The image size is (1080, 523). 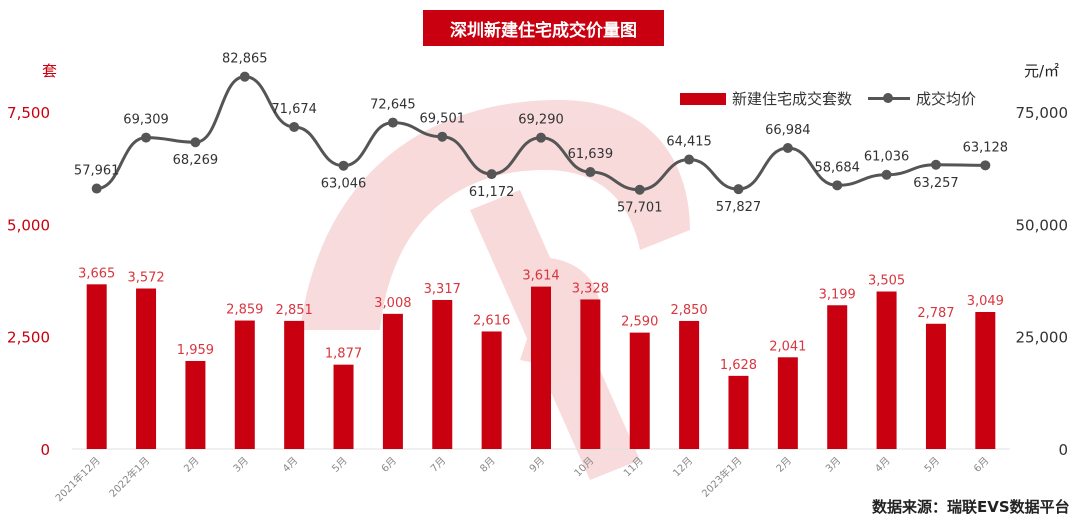 What do you see at coordinates (886, 281) in the screenshot?
I see `bar-data-label: 3,505` at bounding box center [886, 281].